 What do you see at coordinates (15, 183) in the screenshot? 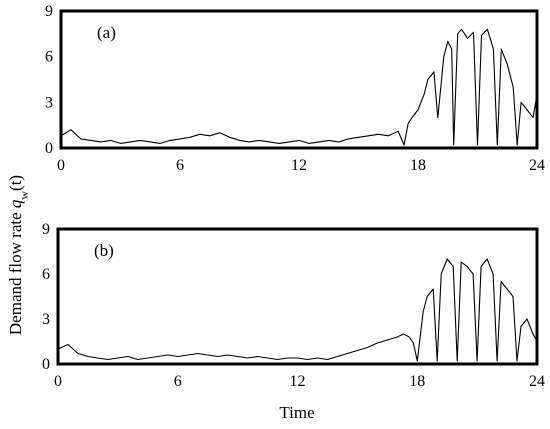
I see `y-axis-title-suffix: (t)` at bounding box center [15, 183].